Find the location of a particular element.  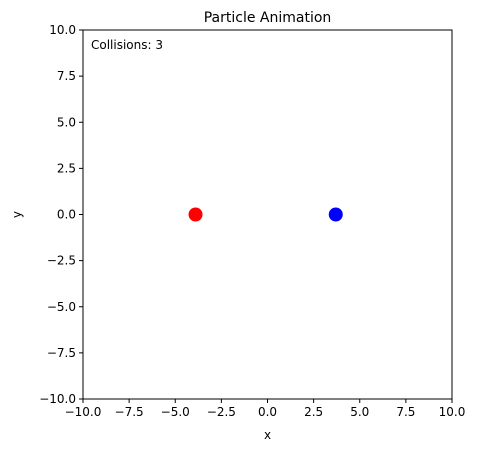

y-tick-label: −5.0 is located at coordinates (61, 307).